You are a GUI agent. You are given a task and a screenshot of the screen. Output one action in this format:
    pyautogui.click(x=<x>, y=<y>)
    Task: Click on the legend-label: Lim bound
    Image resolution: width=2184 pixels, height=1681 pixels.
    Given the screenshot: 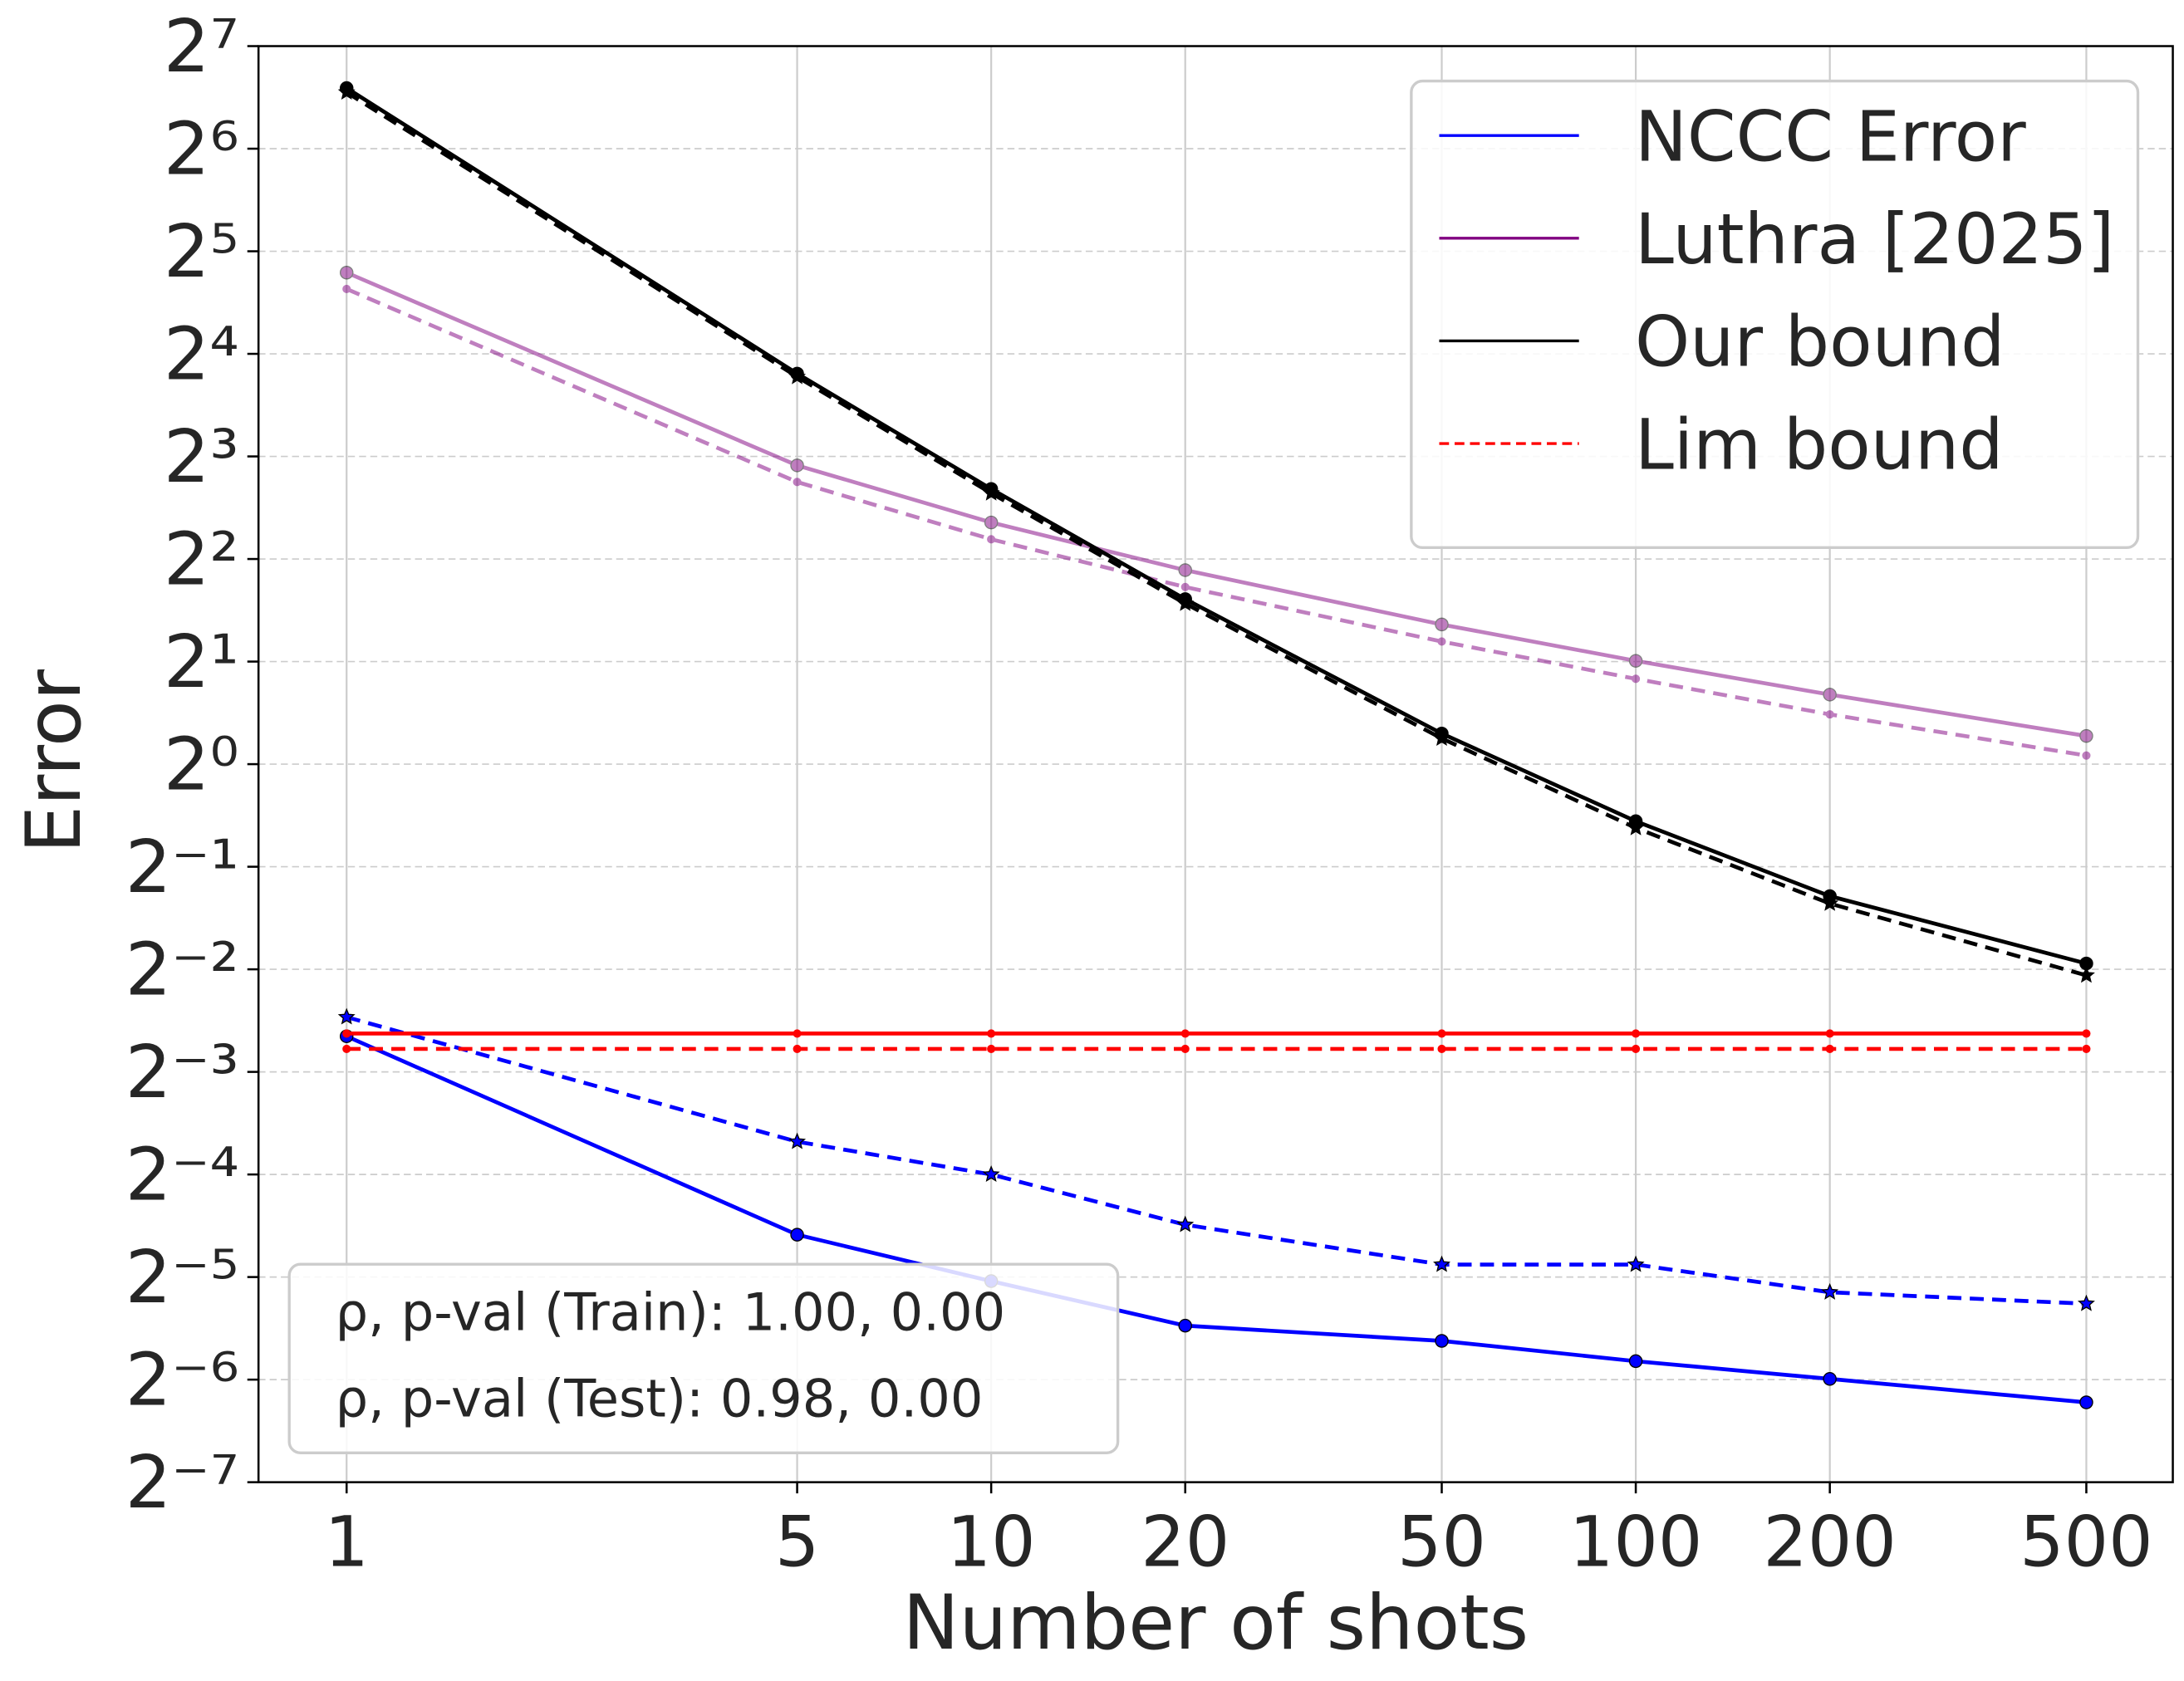 What is the action you would take?
    pyautogui.click(x=1819, y=444)
    